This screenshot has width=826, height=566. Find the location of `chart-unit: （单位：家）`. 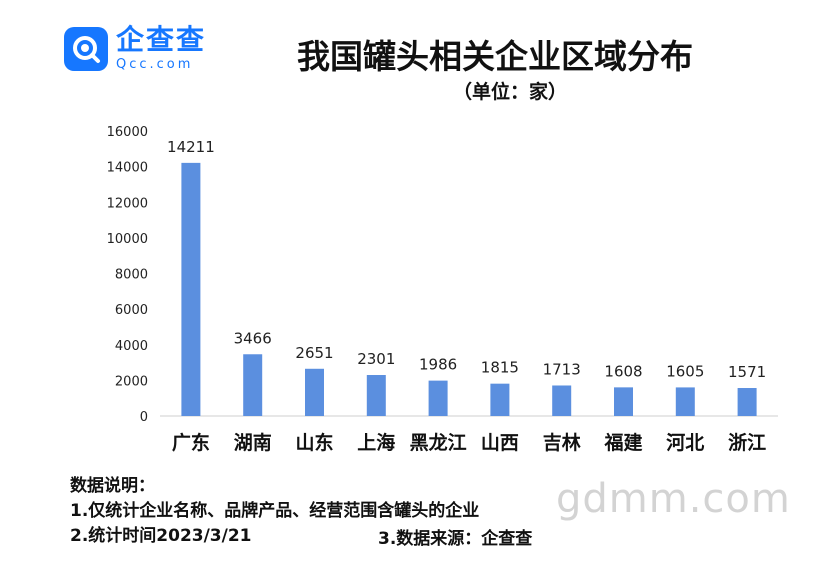

chart-unit: （单位：家） is located at coordinates (509, 92).